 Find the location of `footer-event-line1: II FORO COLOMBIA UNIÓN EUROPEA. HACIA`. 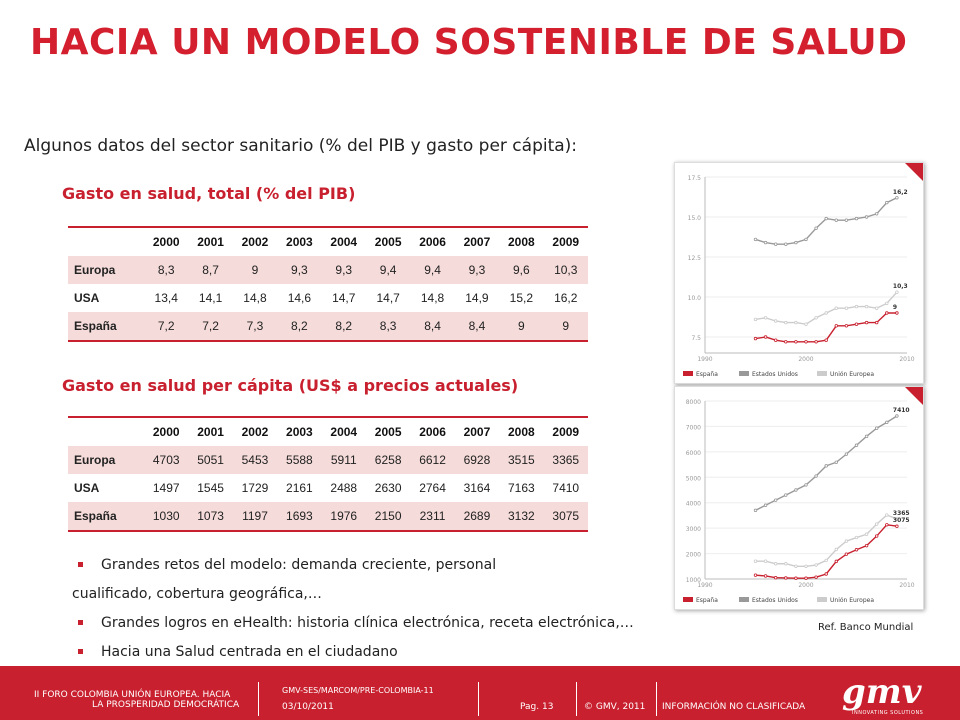

footer-event-line1: II FORO COLOMBIA UNIÓN EUROPEA. HACIA is located at coordinates (132, 695).